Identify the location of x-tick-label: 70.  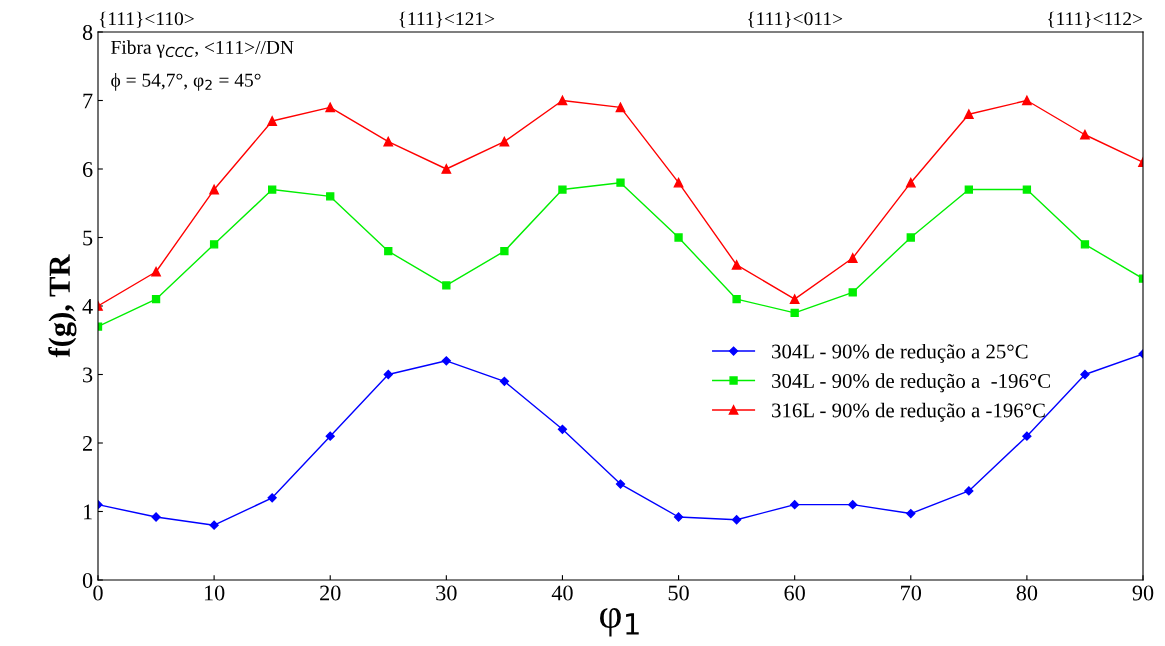
(911, 593).